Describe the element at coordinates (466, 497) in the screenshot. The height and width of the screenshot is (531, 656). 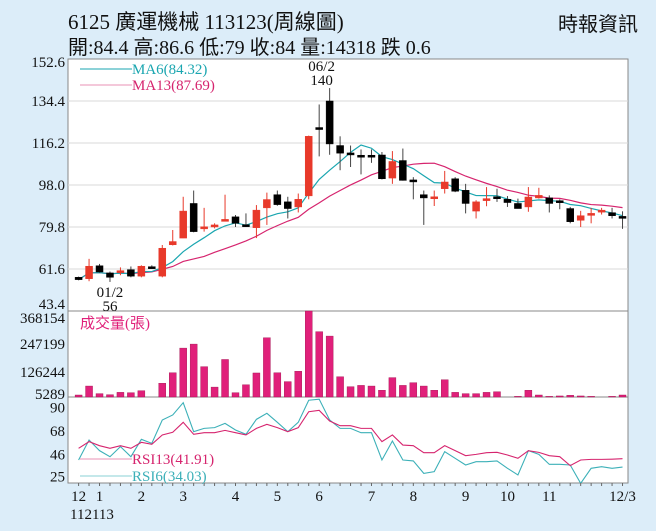
I see `x-tick-label: 9` at that location.